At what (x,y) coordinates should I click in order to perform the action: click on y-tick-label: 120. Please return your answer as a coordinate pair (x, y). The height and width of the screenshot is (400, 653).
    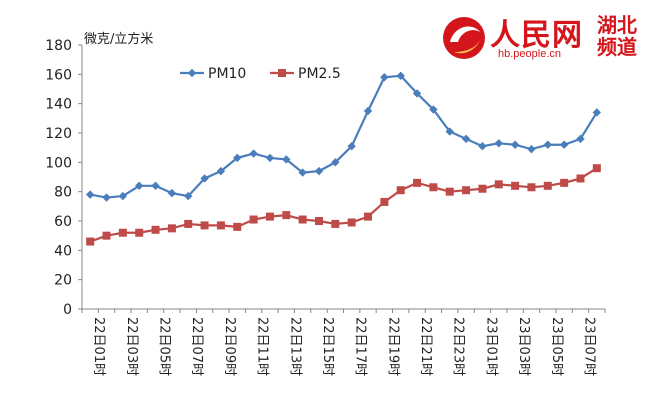
    Looking at the image, I should click on (58, 134).